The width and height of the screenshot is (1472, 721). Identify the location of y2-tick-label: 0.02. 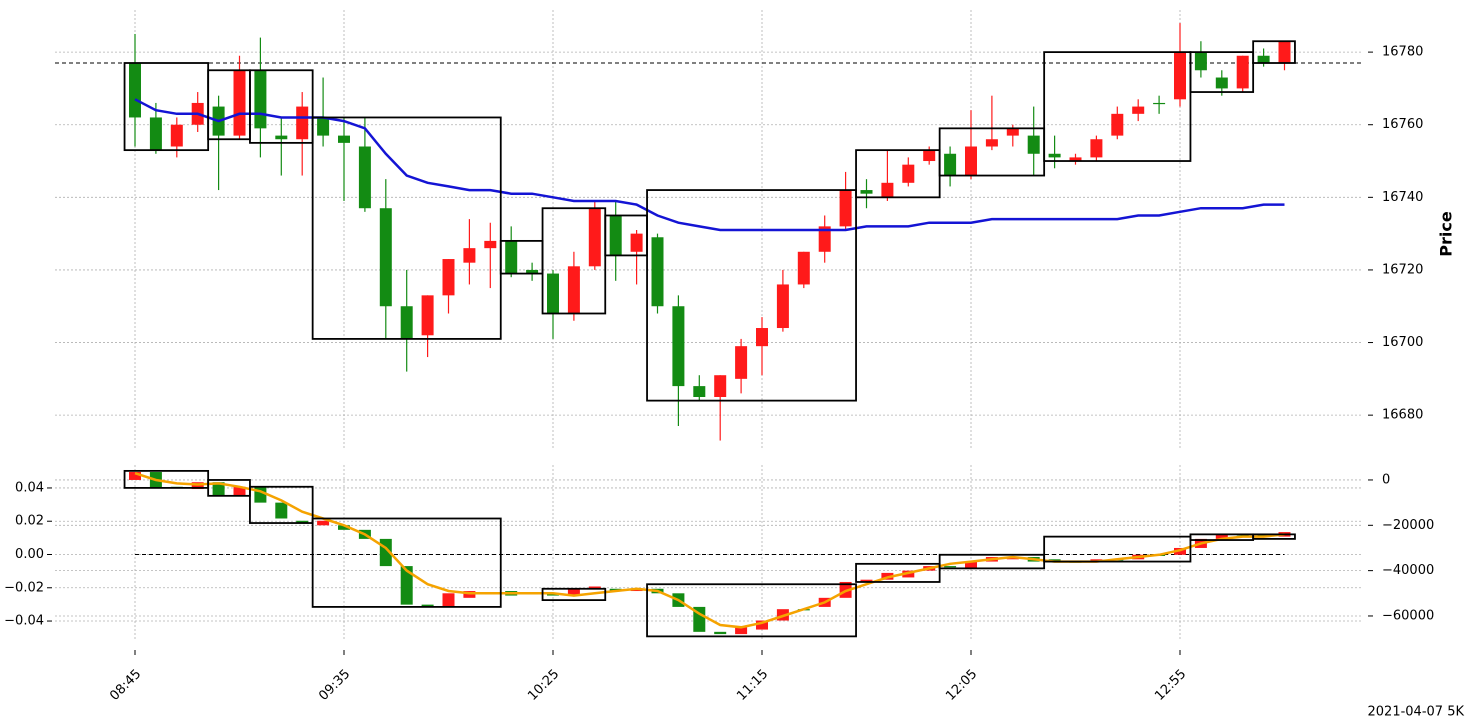
(29, 521).